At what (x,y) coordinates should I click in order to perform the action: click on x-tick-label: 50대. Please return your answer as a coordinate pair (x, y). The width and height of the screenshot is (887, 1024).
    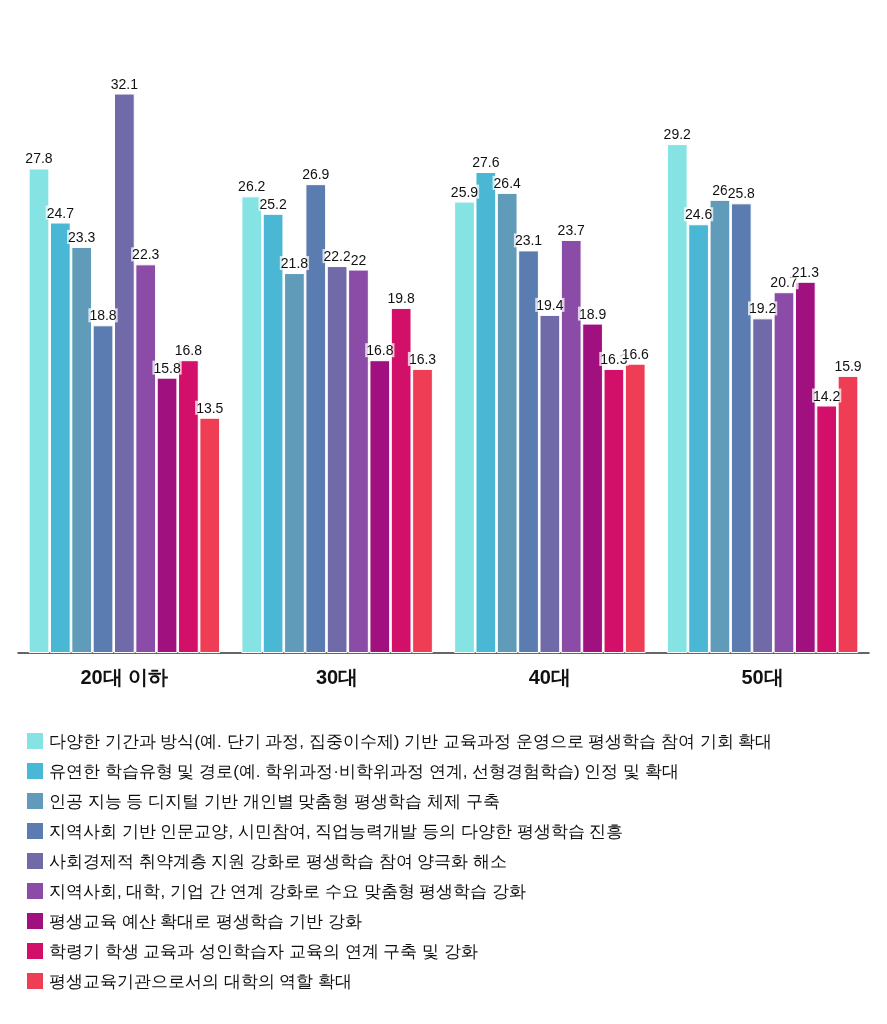
    Looking at the image, I should click on (762, 677).